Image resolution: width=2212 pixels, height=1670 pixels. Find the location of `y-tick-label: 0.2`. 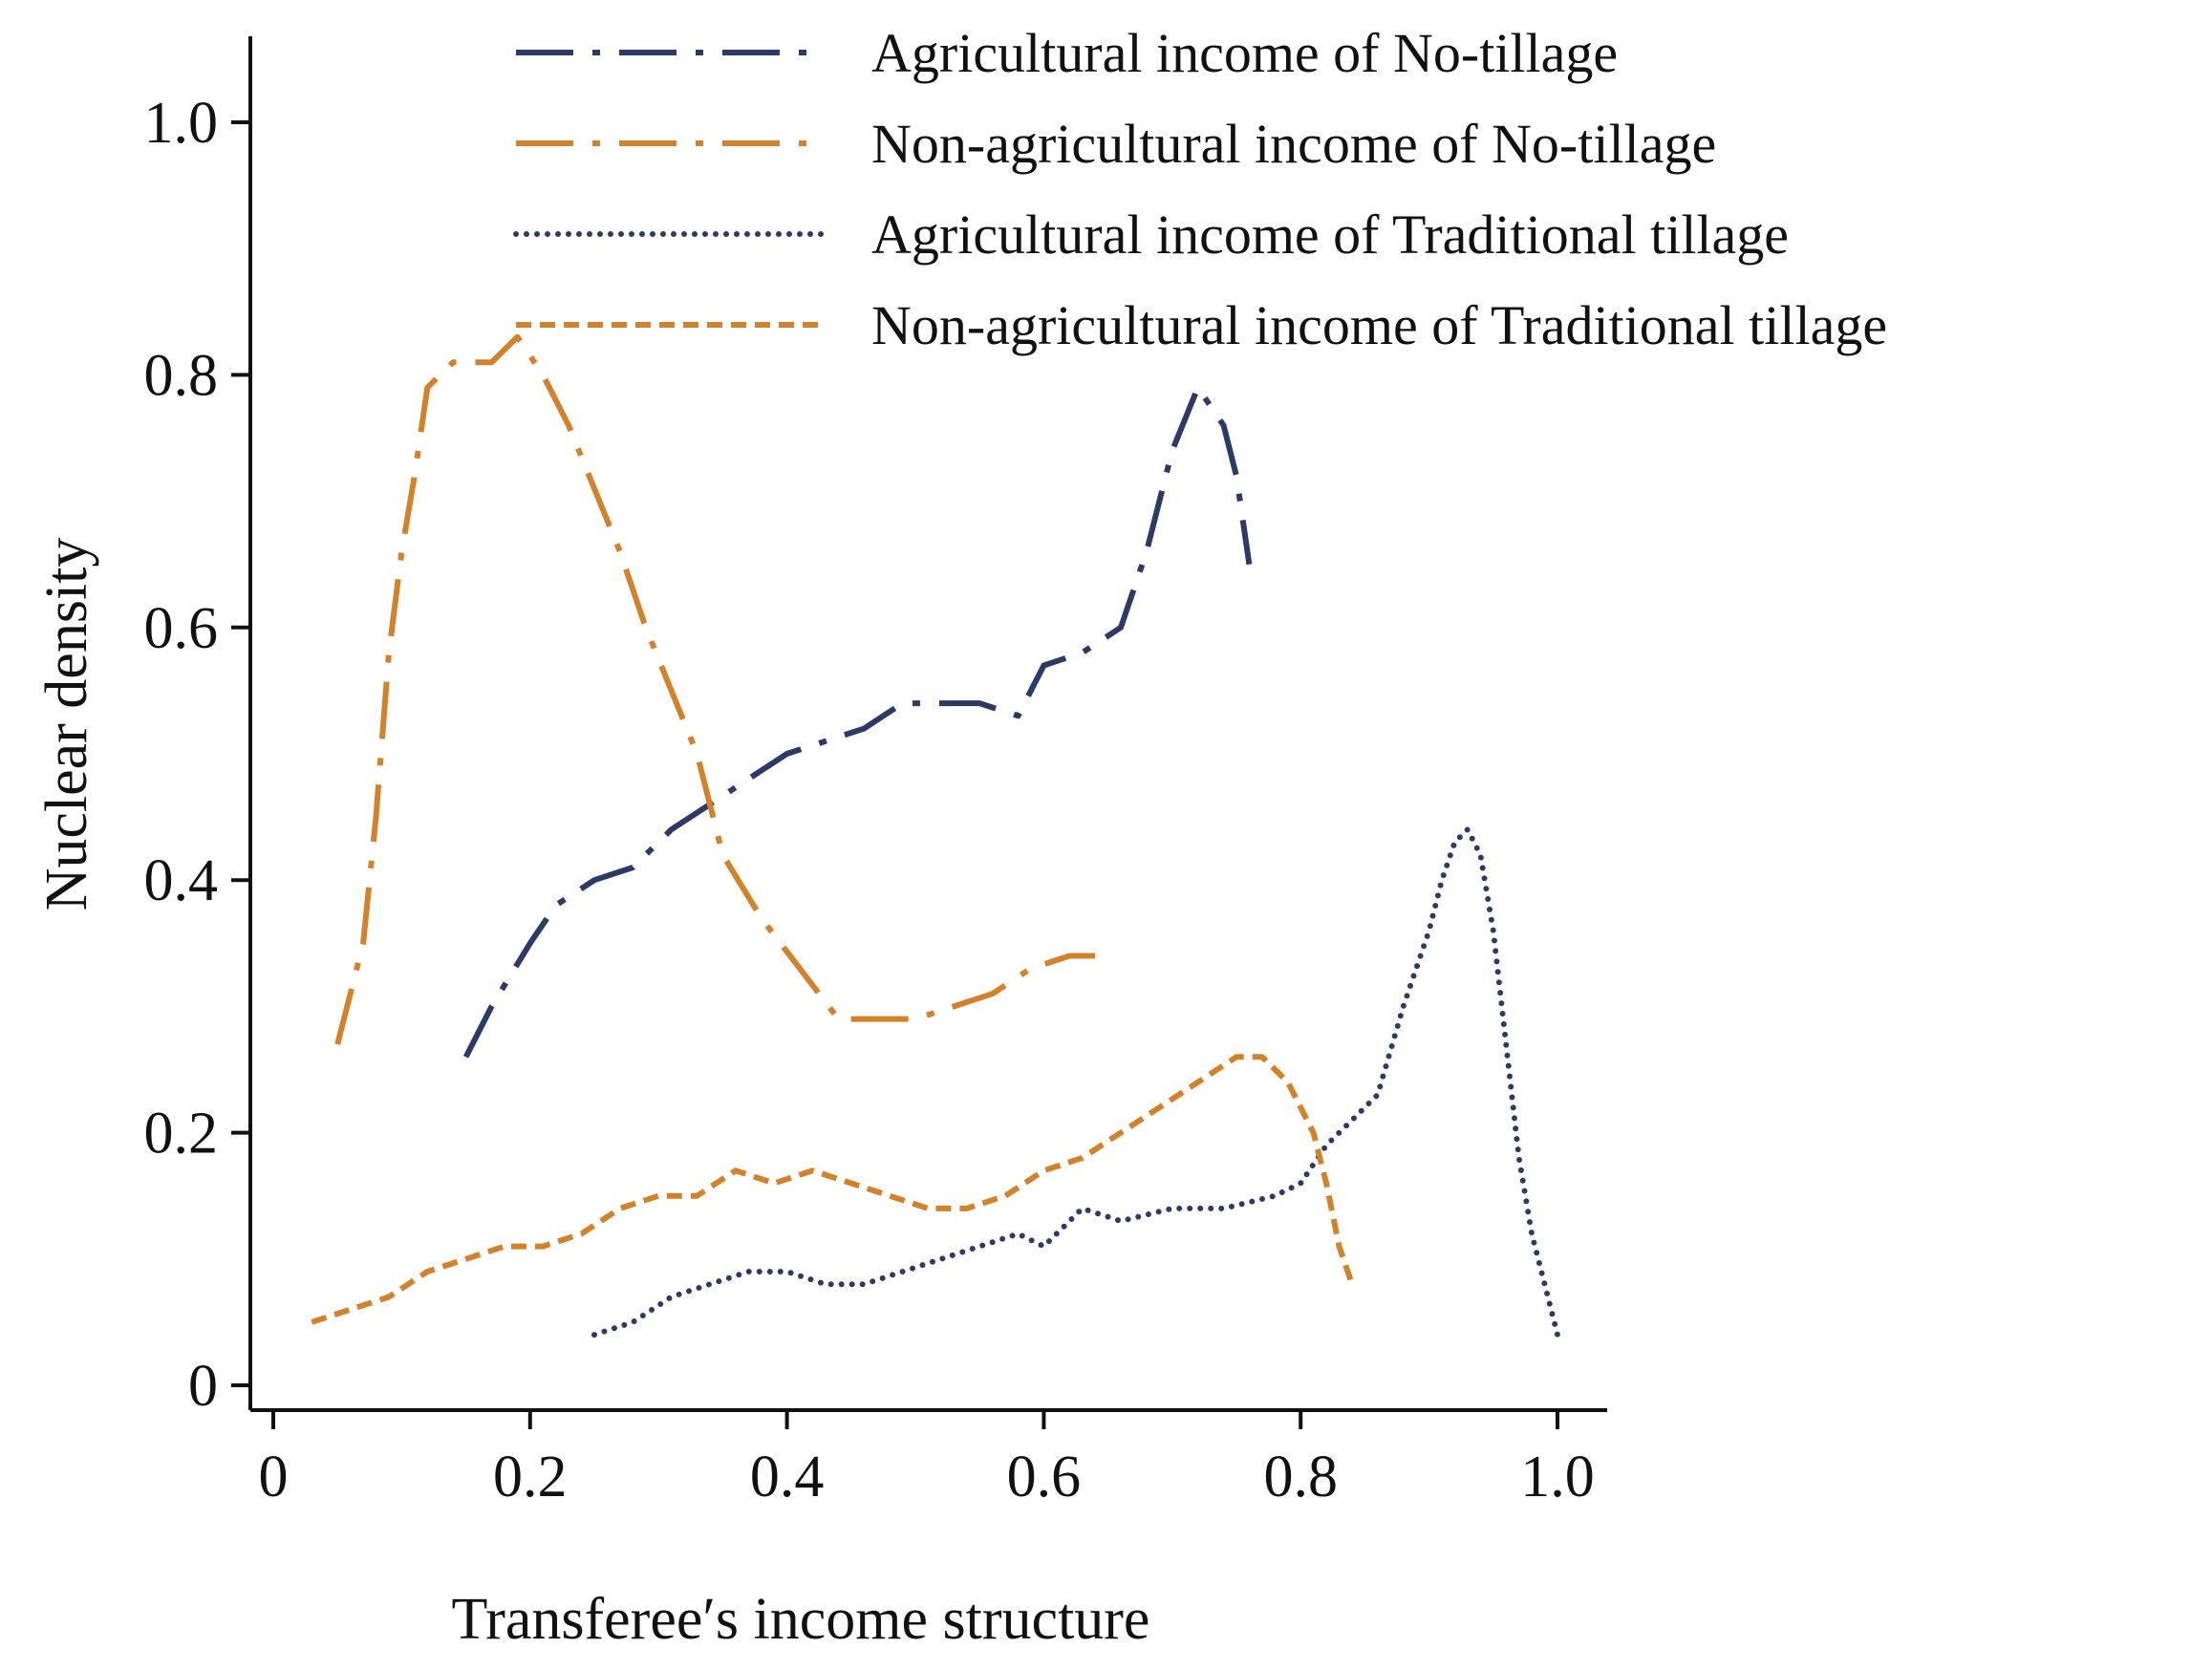

y-tick-label: 0.2 is located at coordinates (181, 1134).